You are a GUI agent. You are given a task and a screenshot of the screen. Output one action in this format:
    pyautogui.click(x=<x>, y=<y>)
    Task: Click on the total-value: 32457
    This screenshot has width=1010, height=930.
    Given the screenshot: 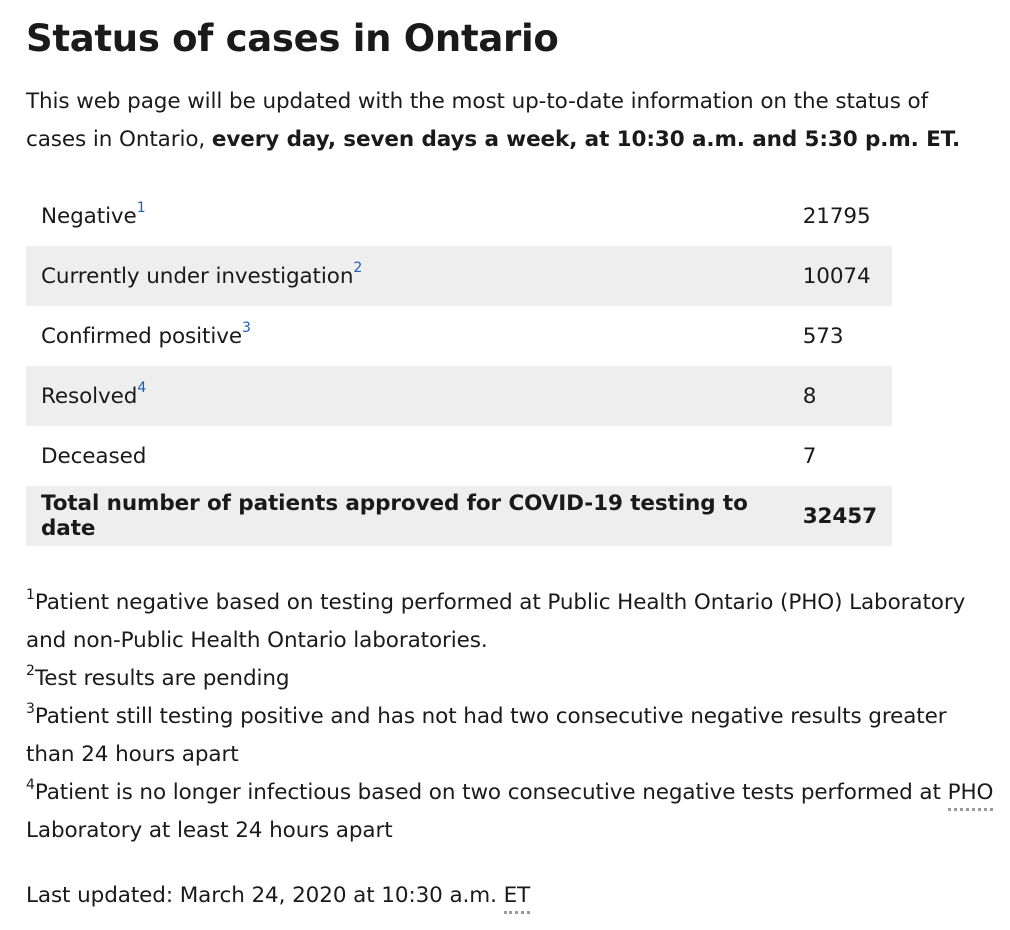 What is the action you would take?
    pyautogui.click(x=847, y=516)
    